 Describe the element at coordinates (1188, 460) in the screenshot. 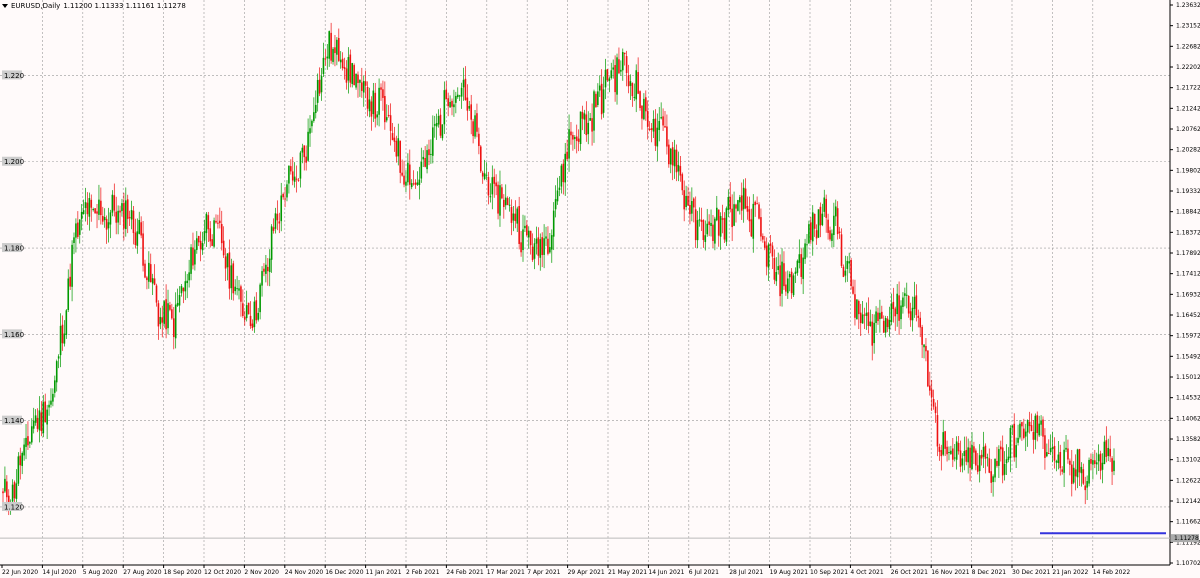

I see `price-label: 1.13102` at that location.